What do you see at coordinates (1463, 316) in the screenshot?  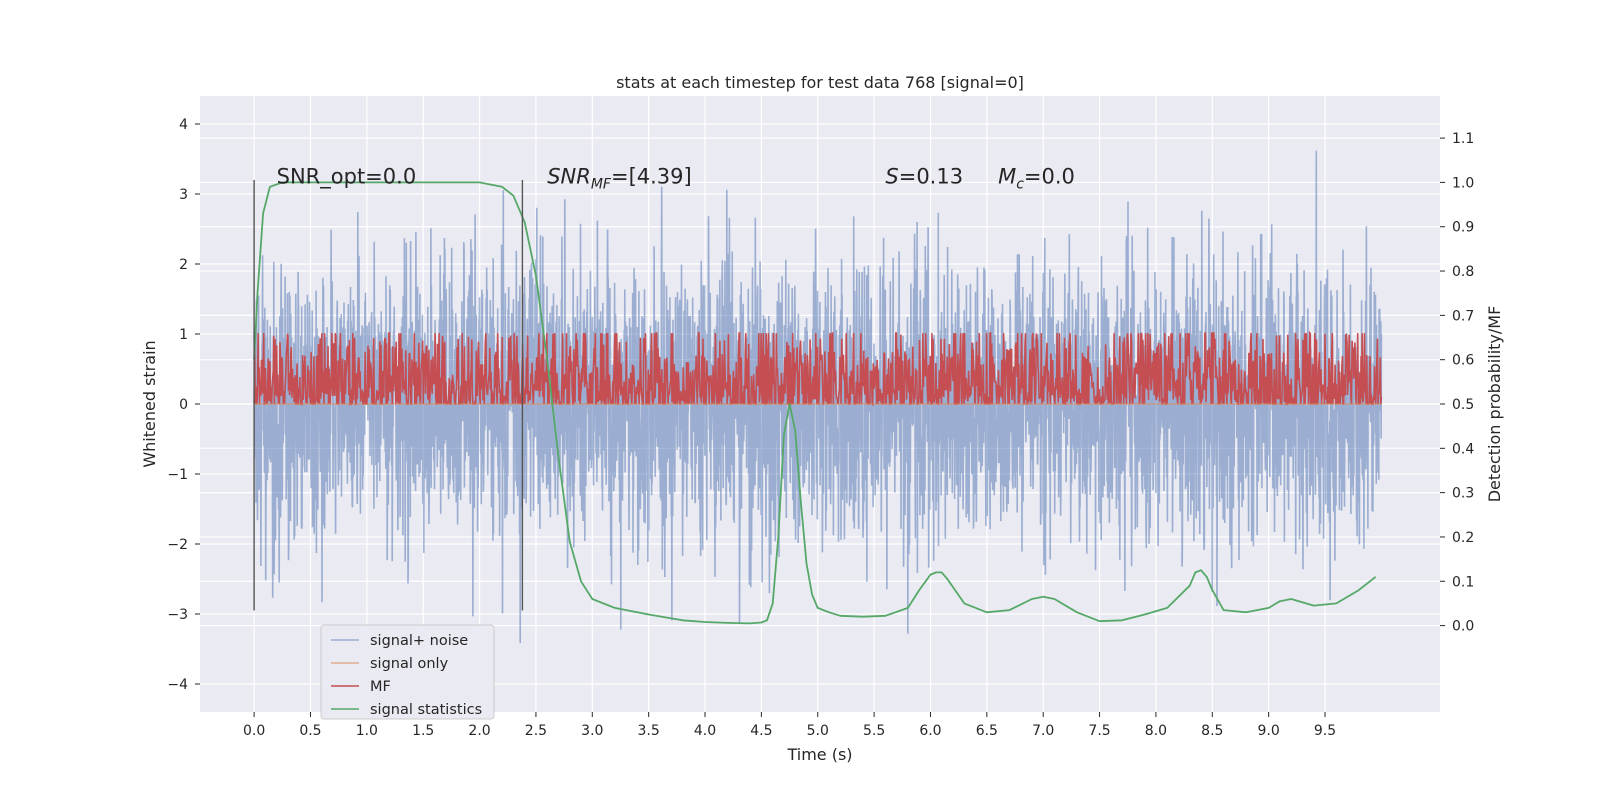 I see `y2-tick-label: 0.7` at bounding box center [1463, 316].